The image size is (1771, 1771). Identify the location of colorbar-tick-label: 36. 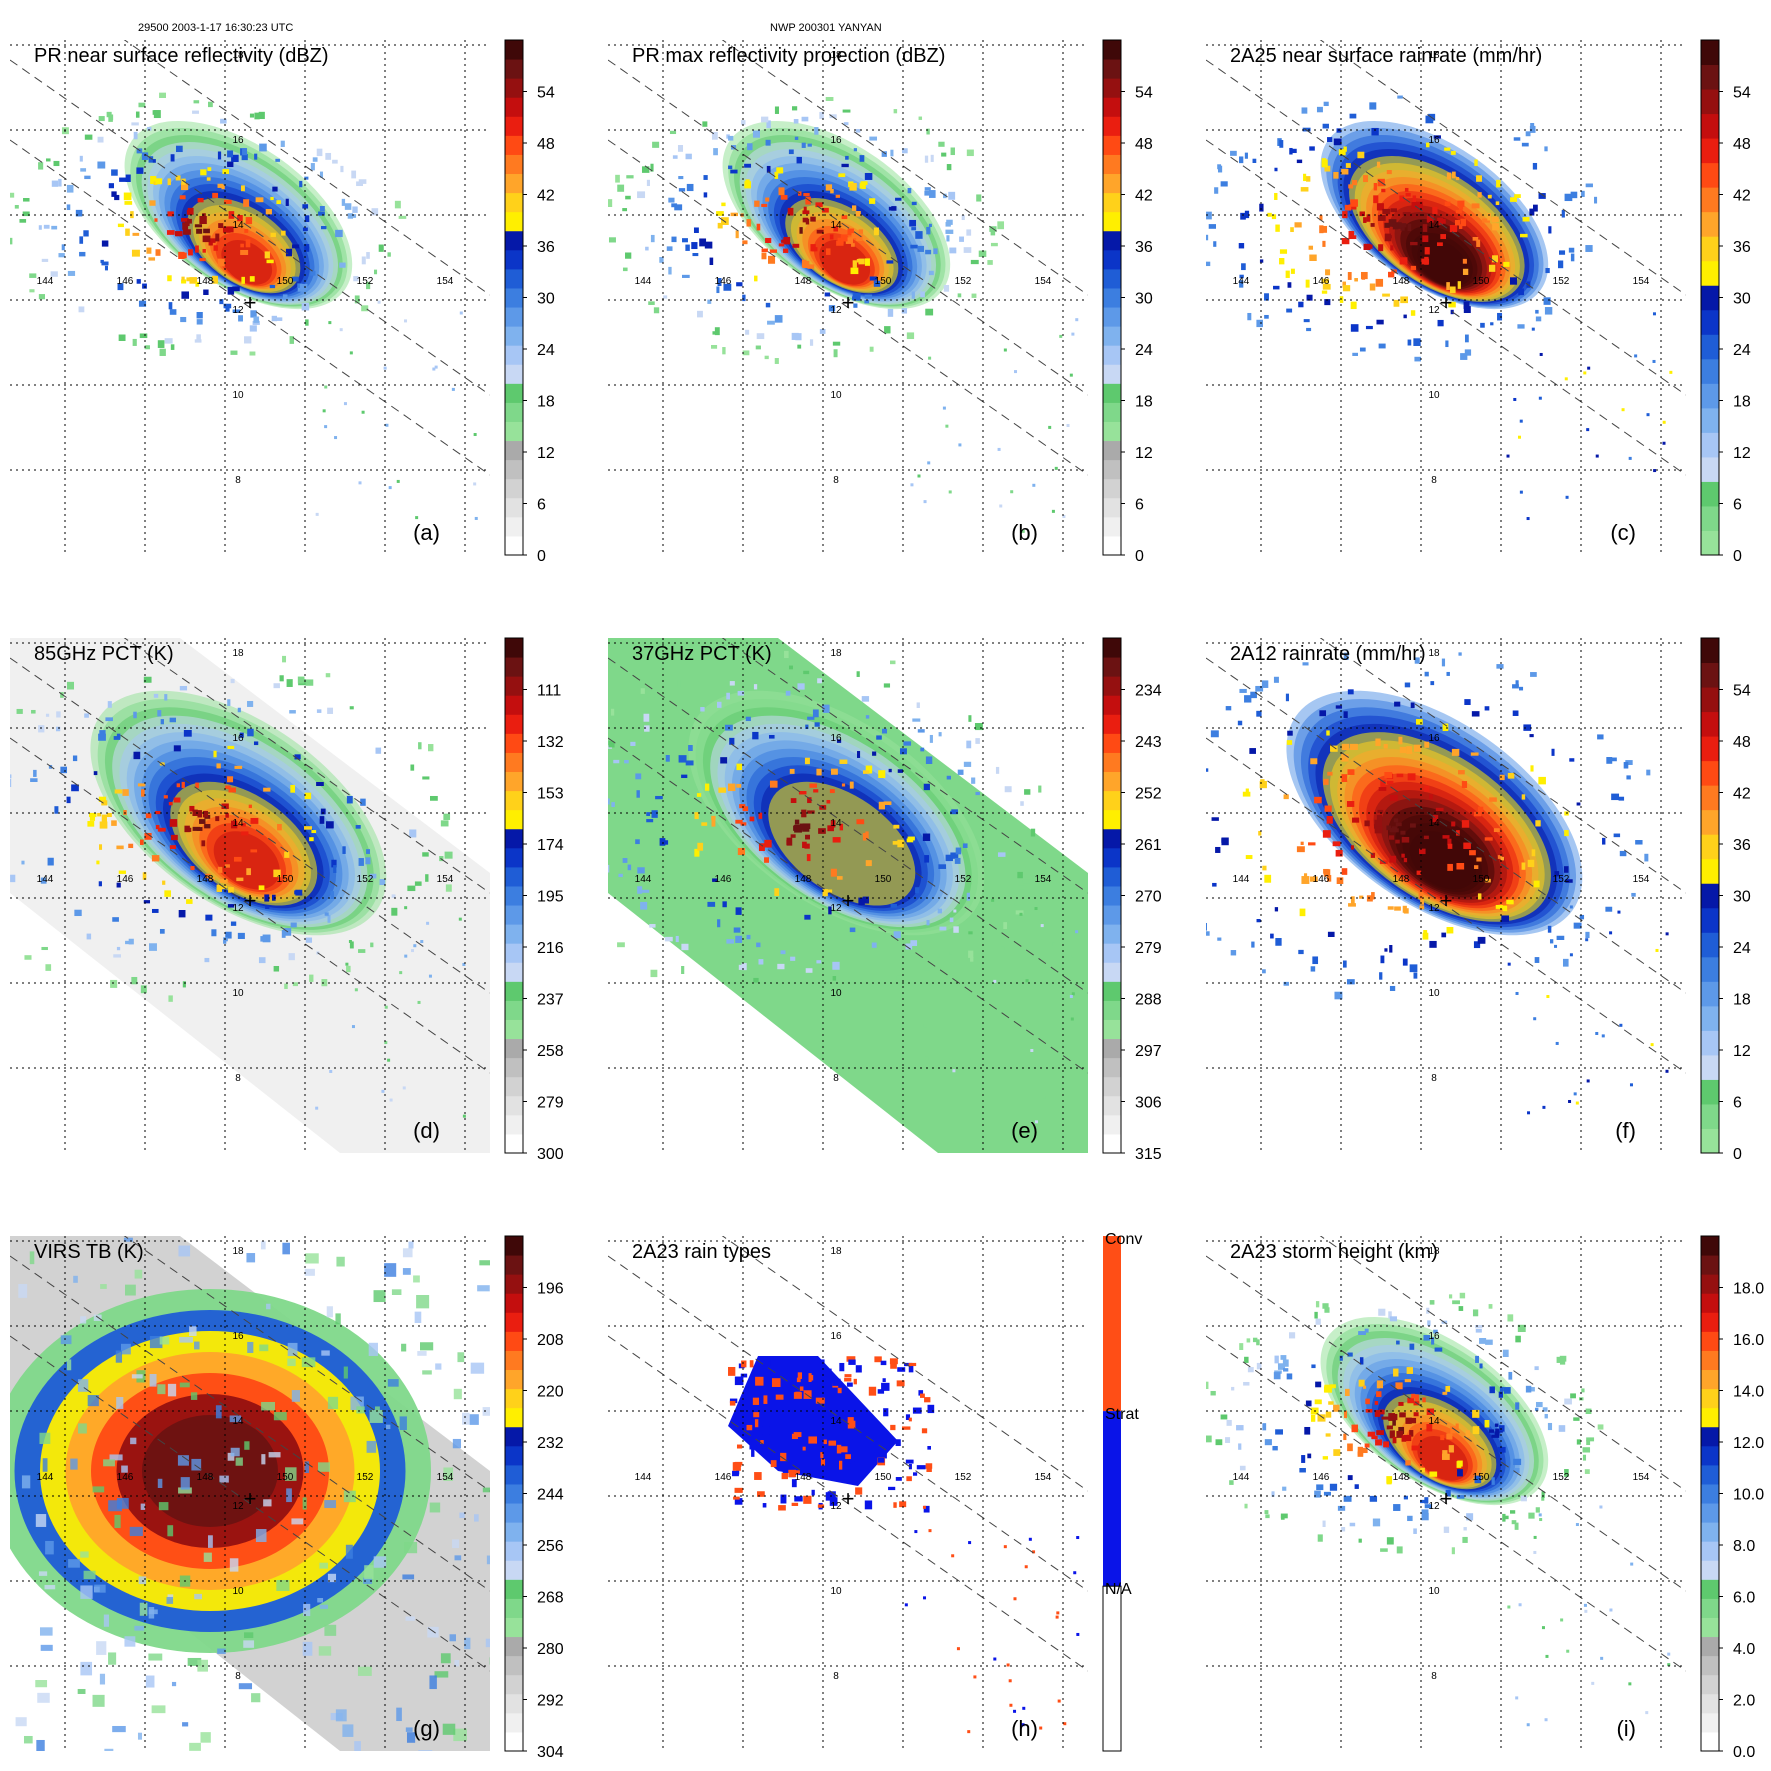
(546, 247).